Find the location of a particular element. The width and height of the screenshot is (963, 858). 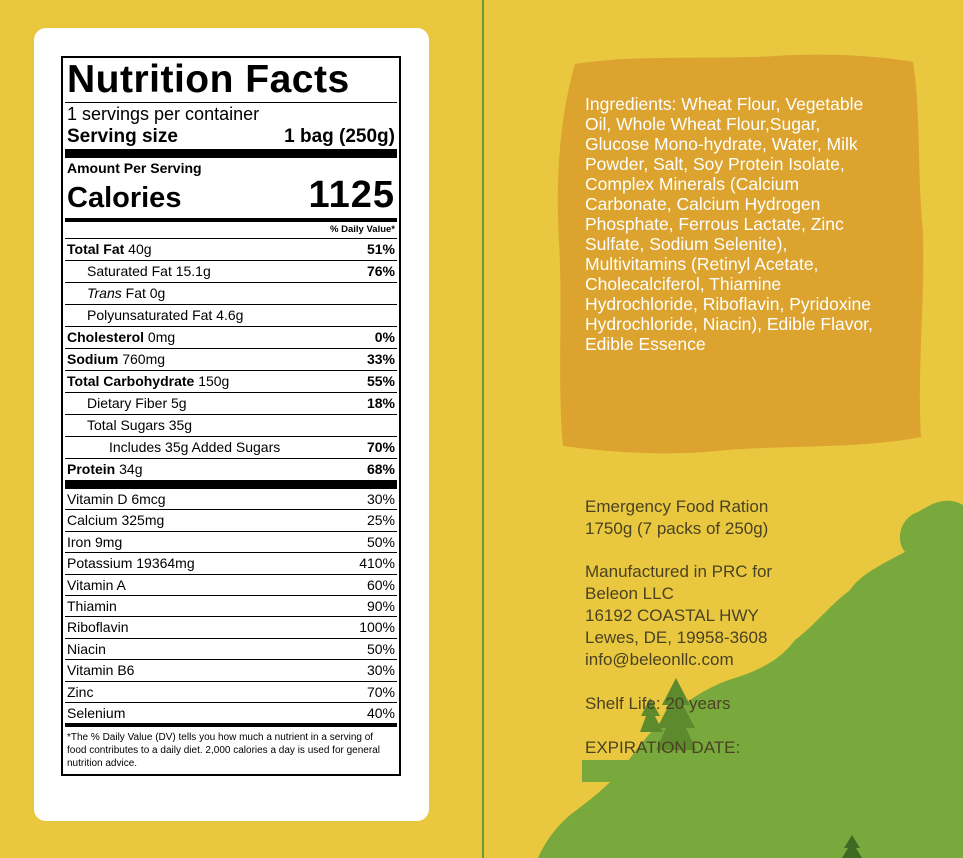

vitamin-row: Thiamin 90% is located at coordinates (231, 605).